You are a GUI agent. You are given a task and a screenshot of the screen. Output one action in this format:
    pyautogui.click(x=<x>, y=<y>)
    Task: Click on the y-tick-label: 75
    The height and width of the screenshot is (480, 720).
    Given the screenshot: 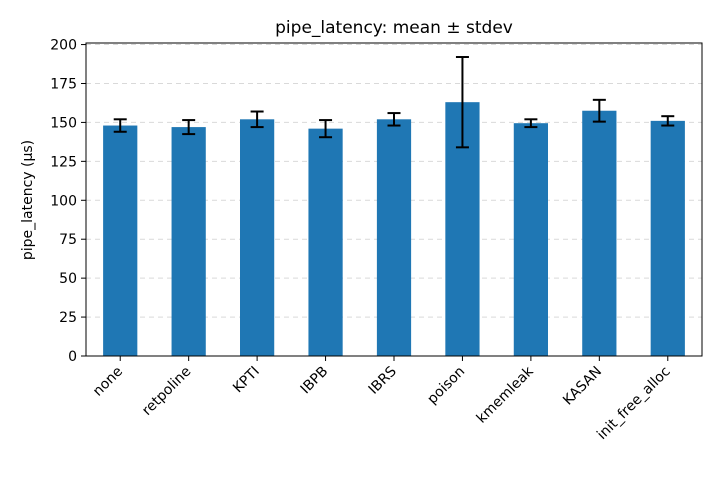 What is the action you would take?
    pyautogui.click(x=68, y=240)
    